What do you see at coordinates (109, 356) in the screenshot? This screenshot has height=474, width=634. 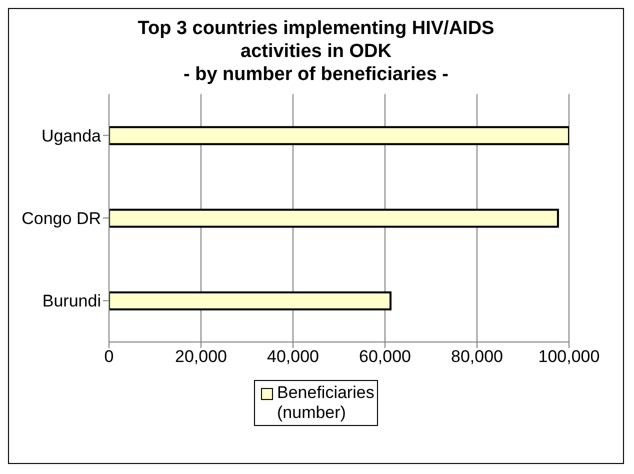 I see `x-tick-label: 0` at bounding box center [109, 356].